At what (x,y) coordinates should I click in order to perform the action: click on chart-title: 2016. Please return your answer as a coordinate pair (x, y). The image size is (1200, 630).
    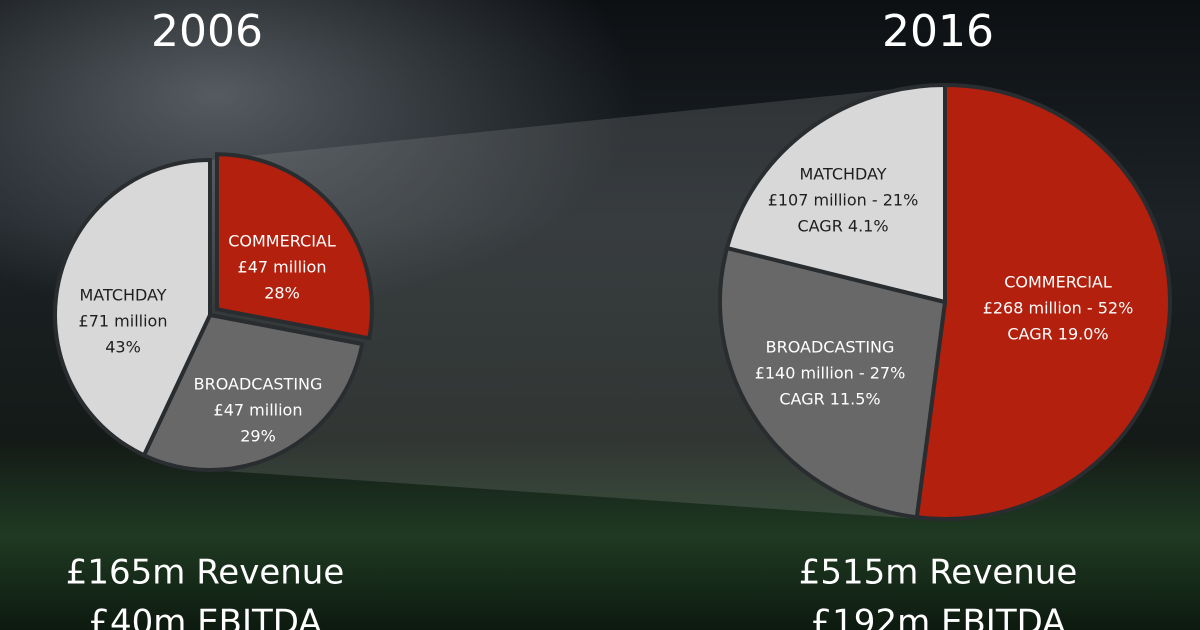
    Looking at the image, I should click on (938, 31).